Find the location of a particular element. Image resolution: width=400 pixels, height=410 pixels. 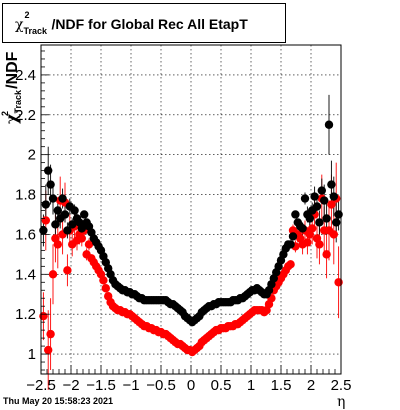

y-tick-label: 1.4 is located at coordinates (25, 274).